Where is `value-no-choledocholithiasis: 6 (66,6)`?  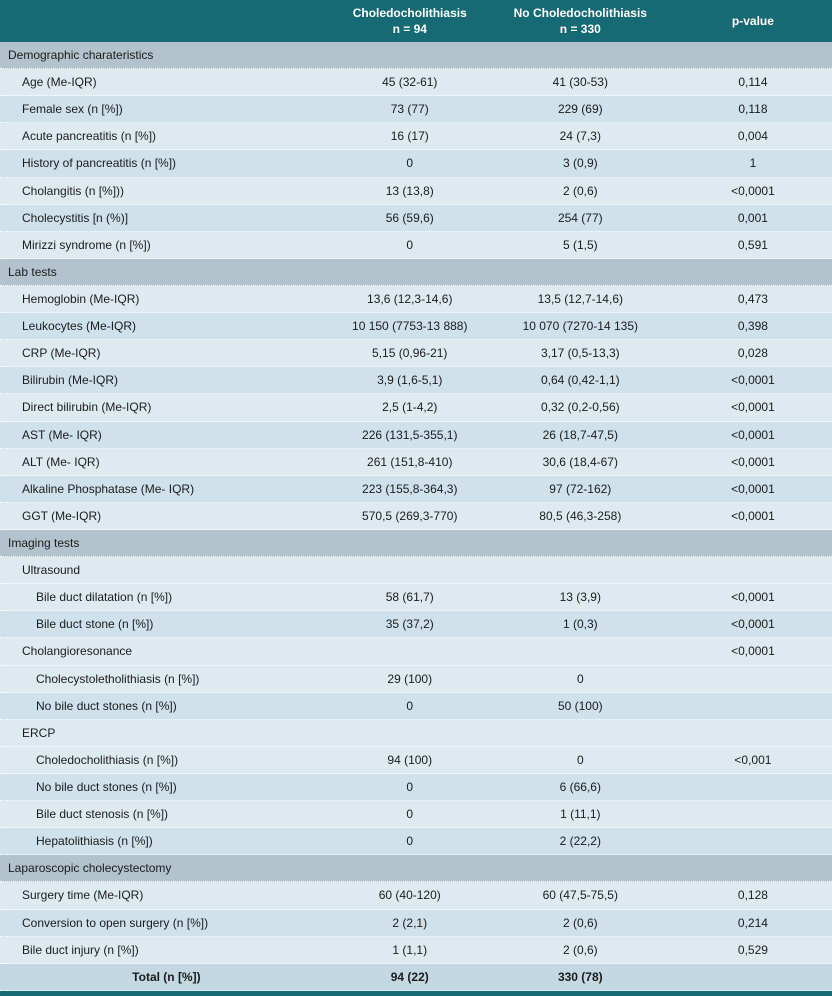 value-no-choledocholithiasis: 6 (66,6) is located at coordinates (580, 787).